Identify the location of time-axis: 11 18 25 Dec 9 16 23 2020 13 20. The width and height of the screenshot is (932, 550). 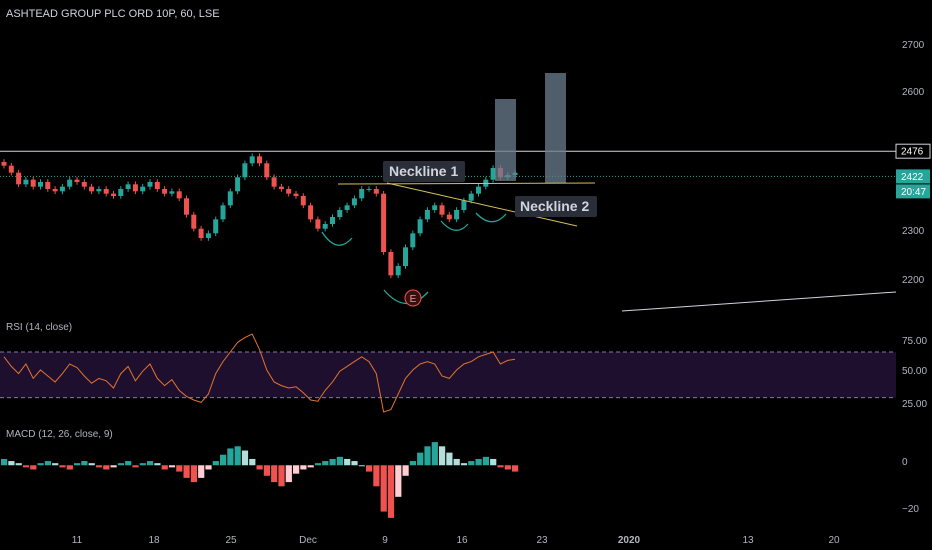
(456, 540).